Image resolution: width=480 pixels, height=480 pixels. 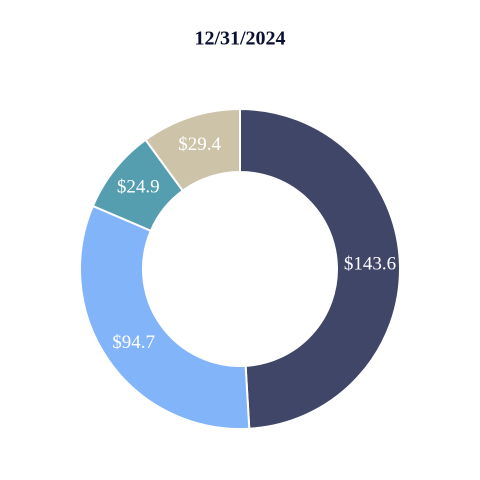 I want to click on data-label: $94.7, so click(x=133, y=342).